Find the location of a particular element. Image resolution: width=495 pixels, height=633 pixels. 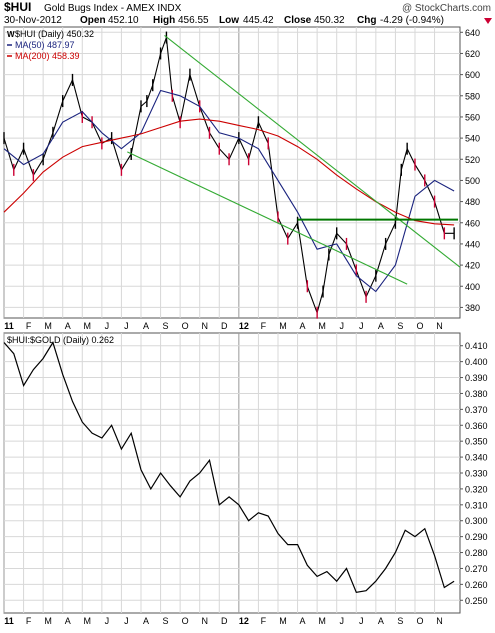

legend-entry: $HUI:$GOLD (Daily) 0.262 is located at coordinates (60, 340).